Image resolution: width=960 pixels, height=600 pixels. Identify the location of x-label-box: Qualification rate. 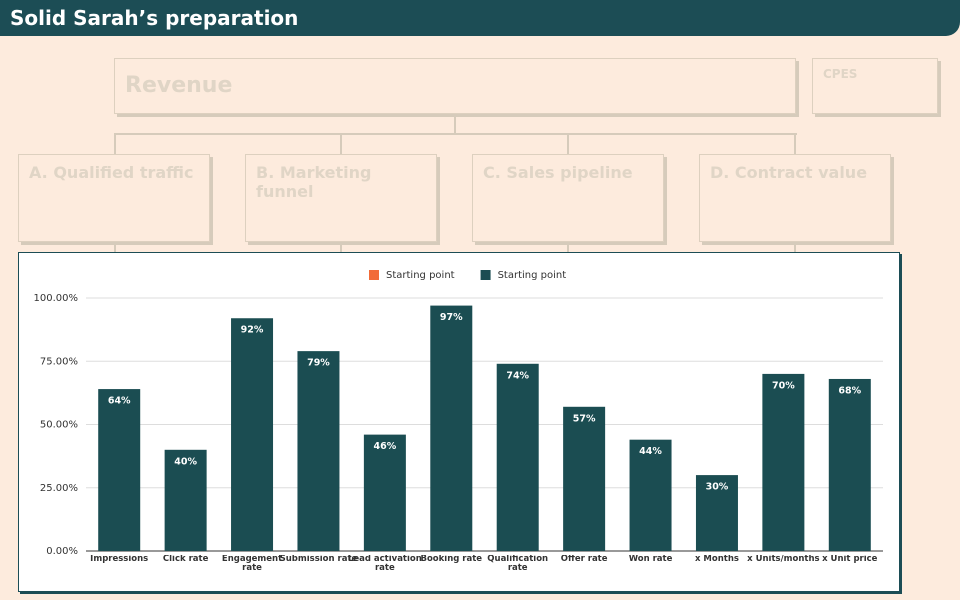
(518, 564).